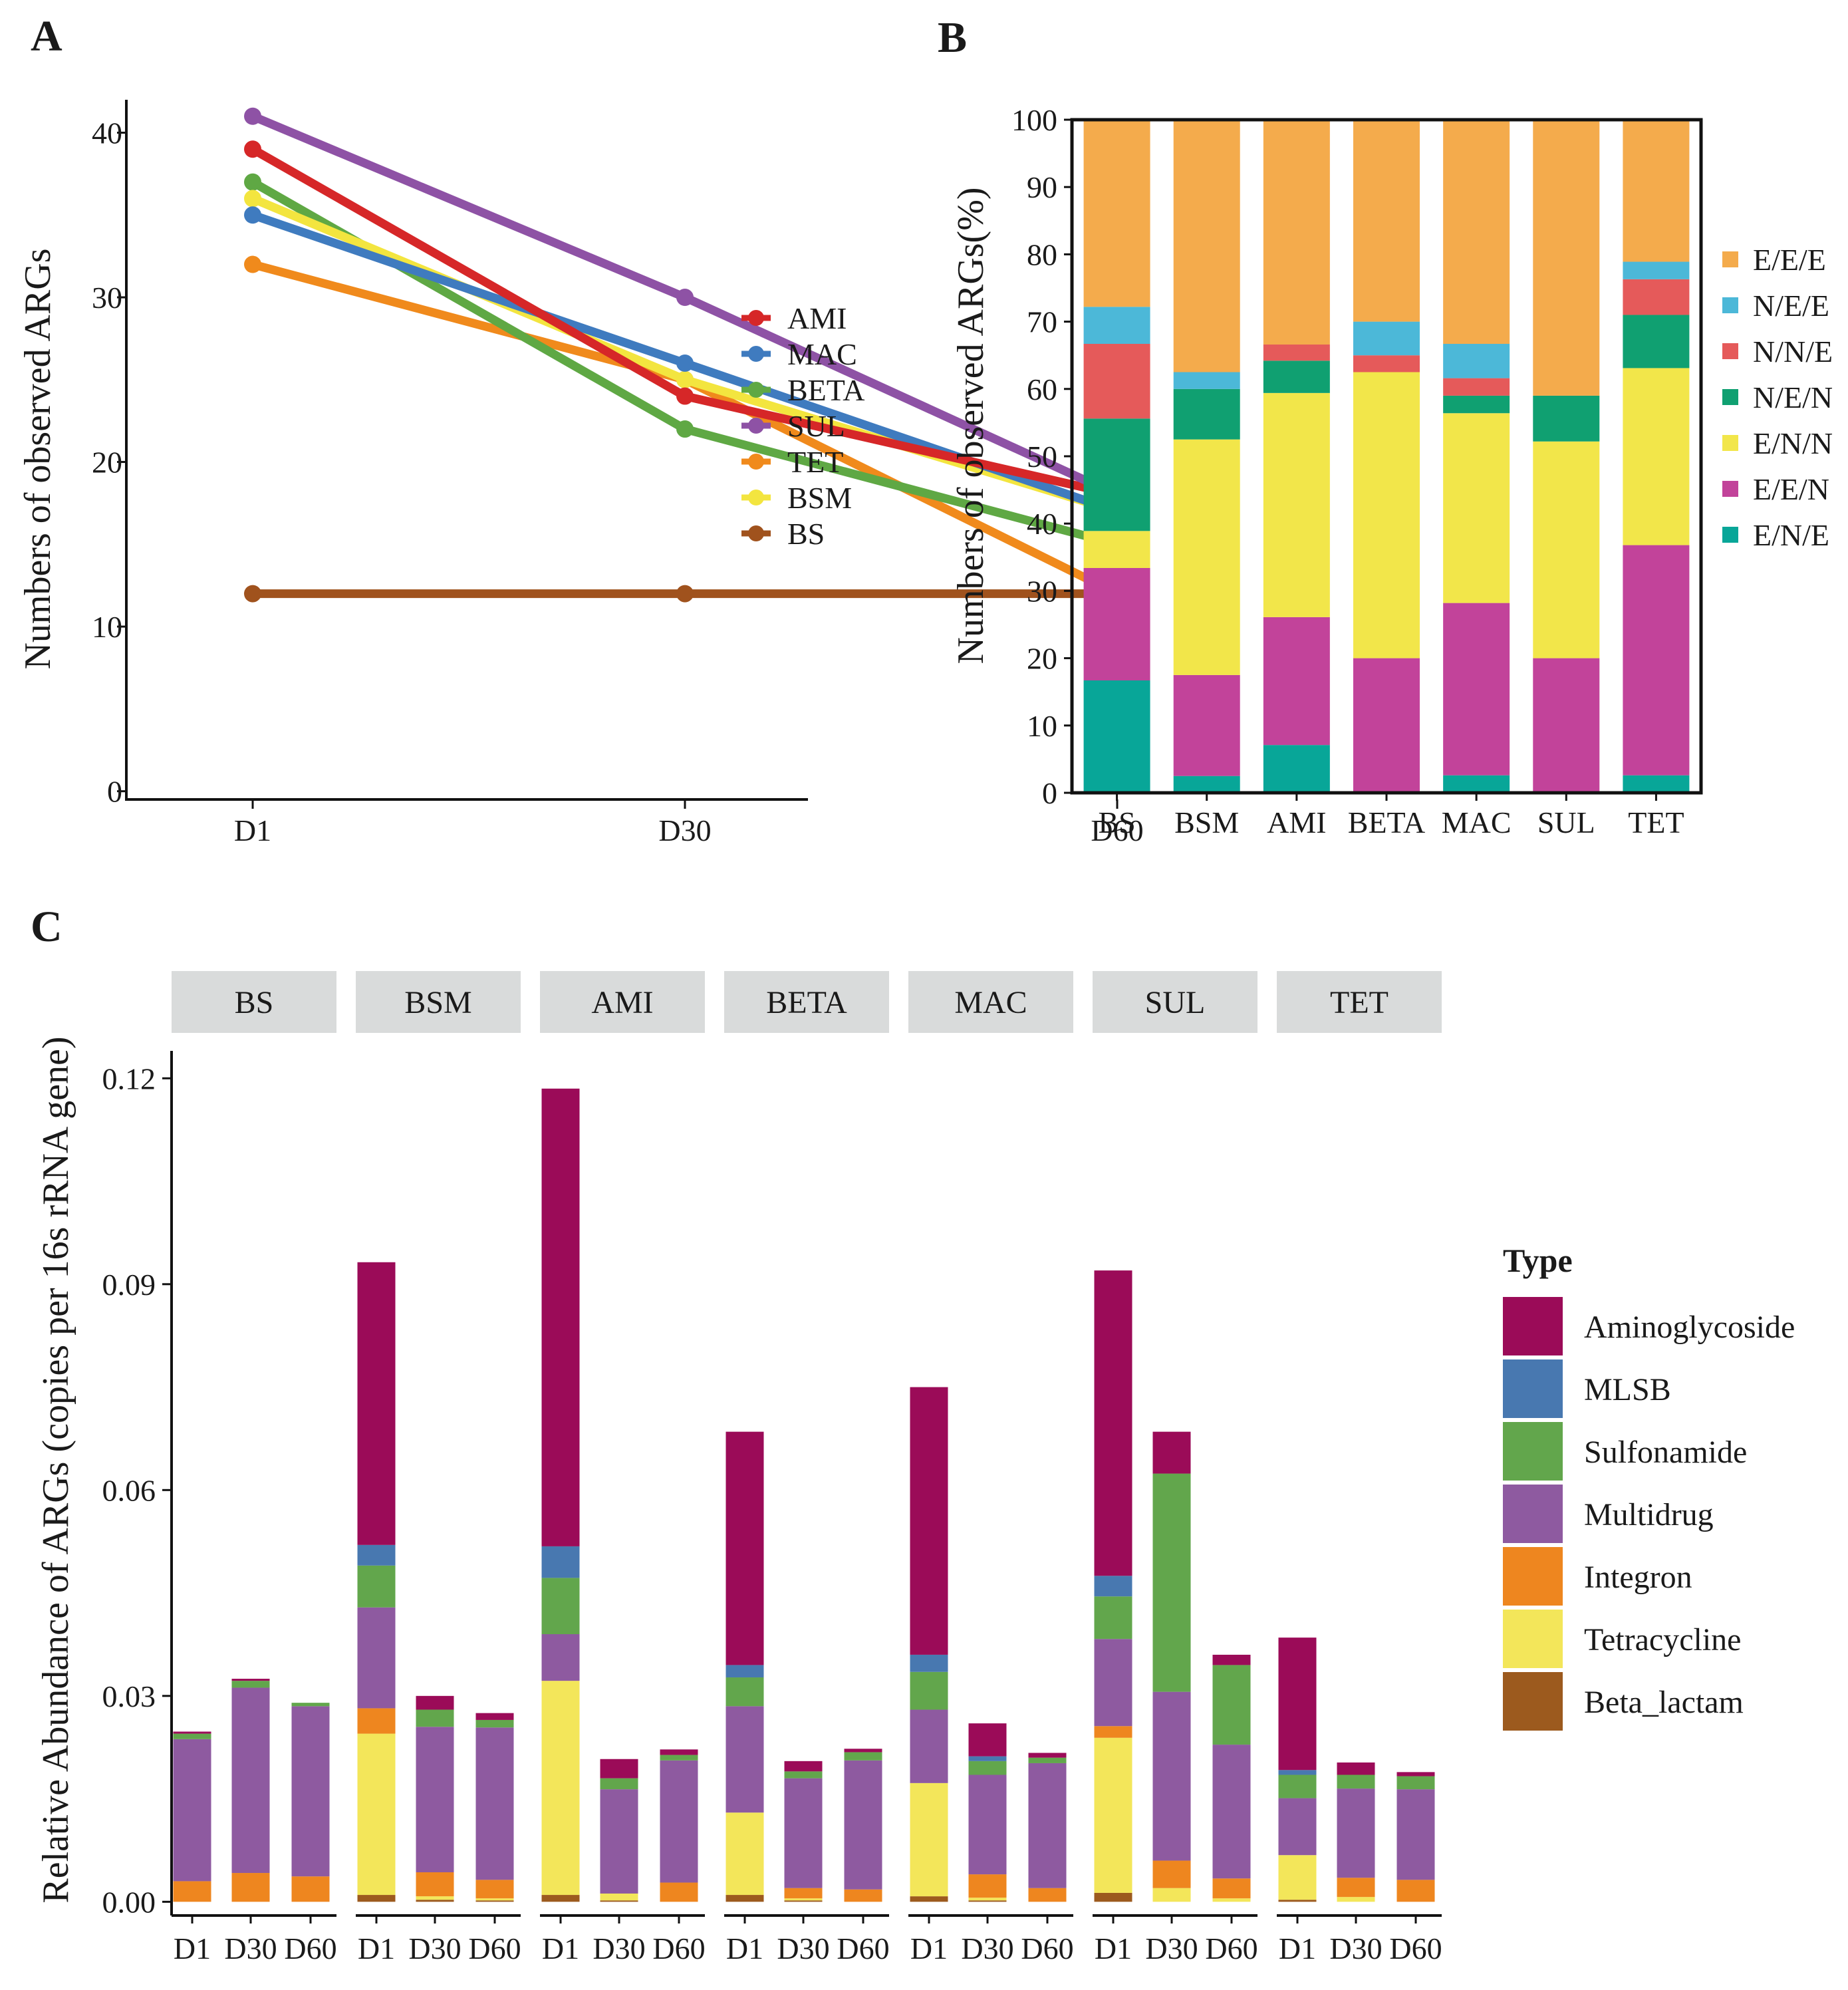  I want to click on legend-key-multidrug, so click(1533, 1514).